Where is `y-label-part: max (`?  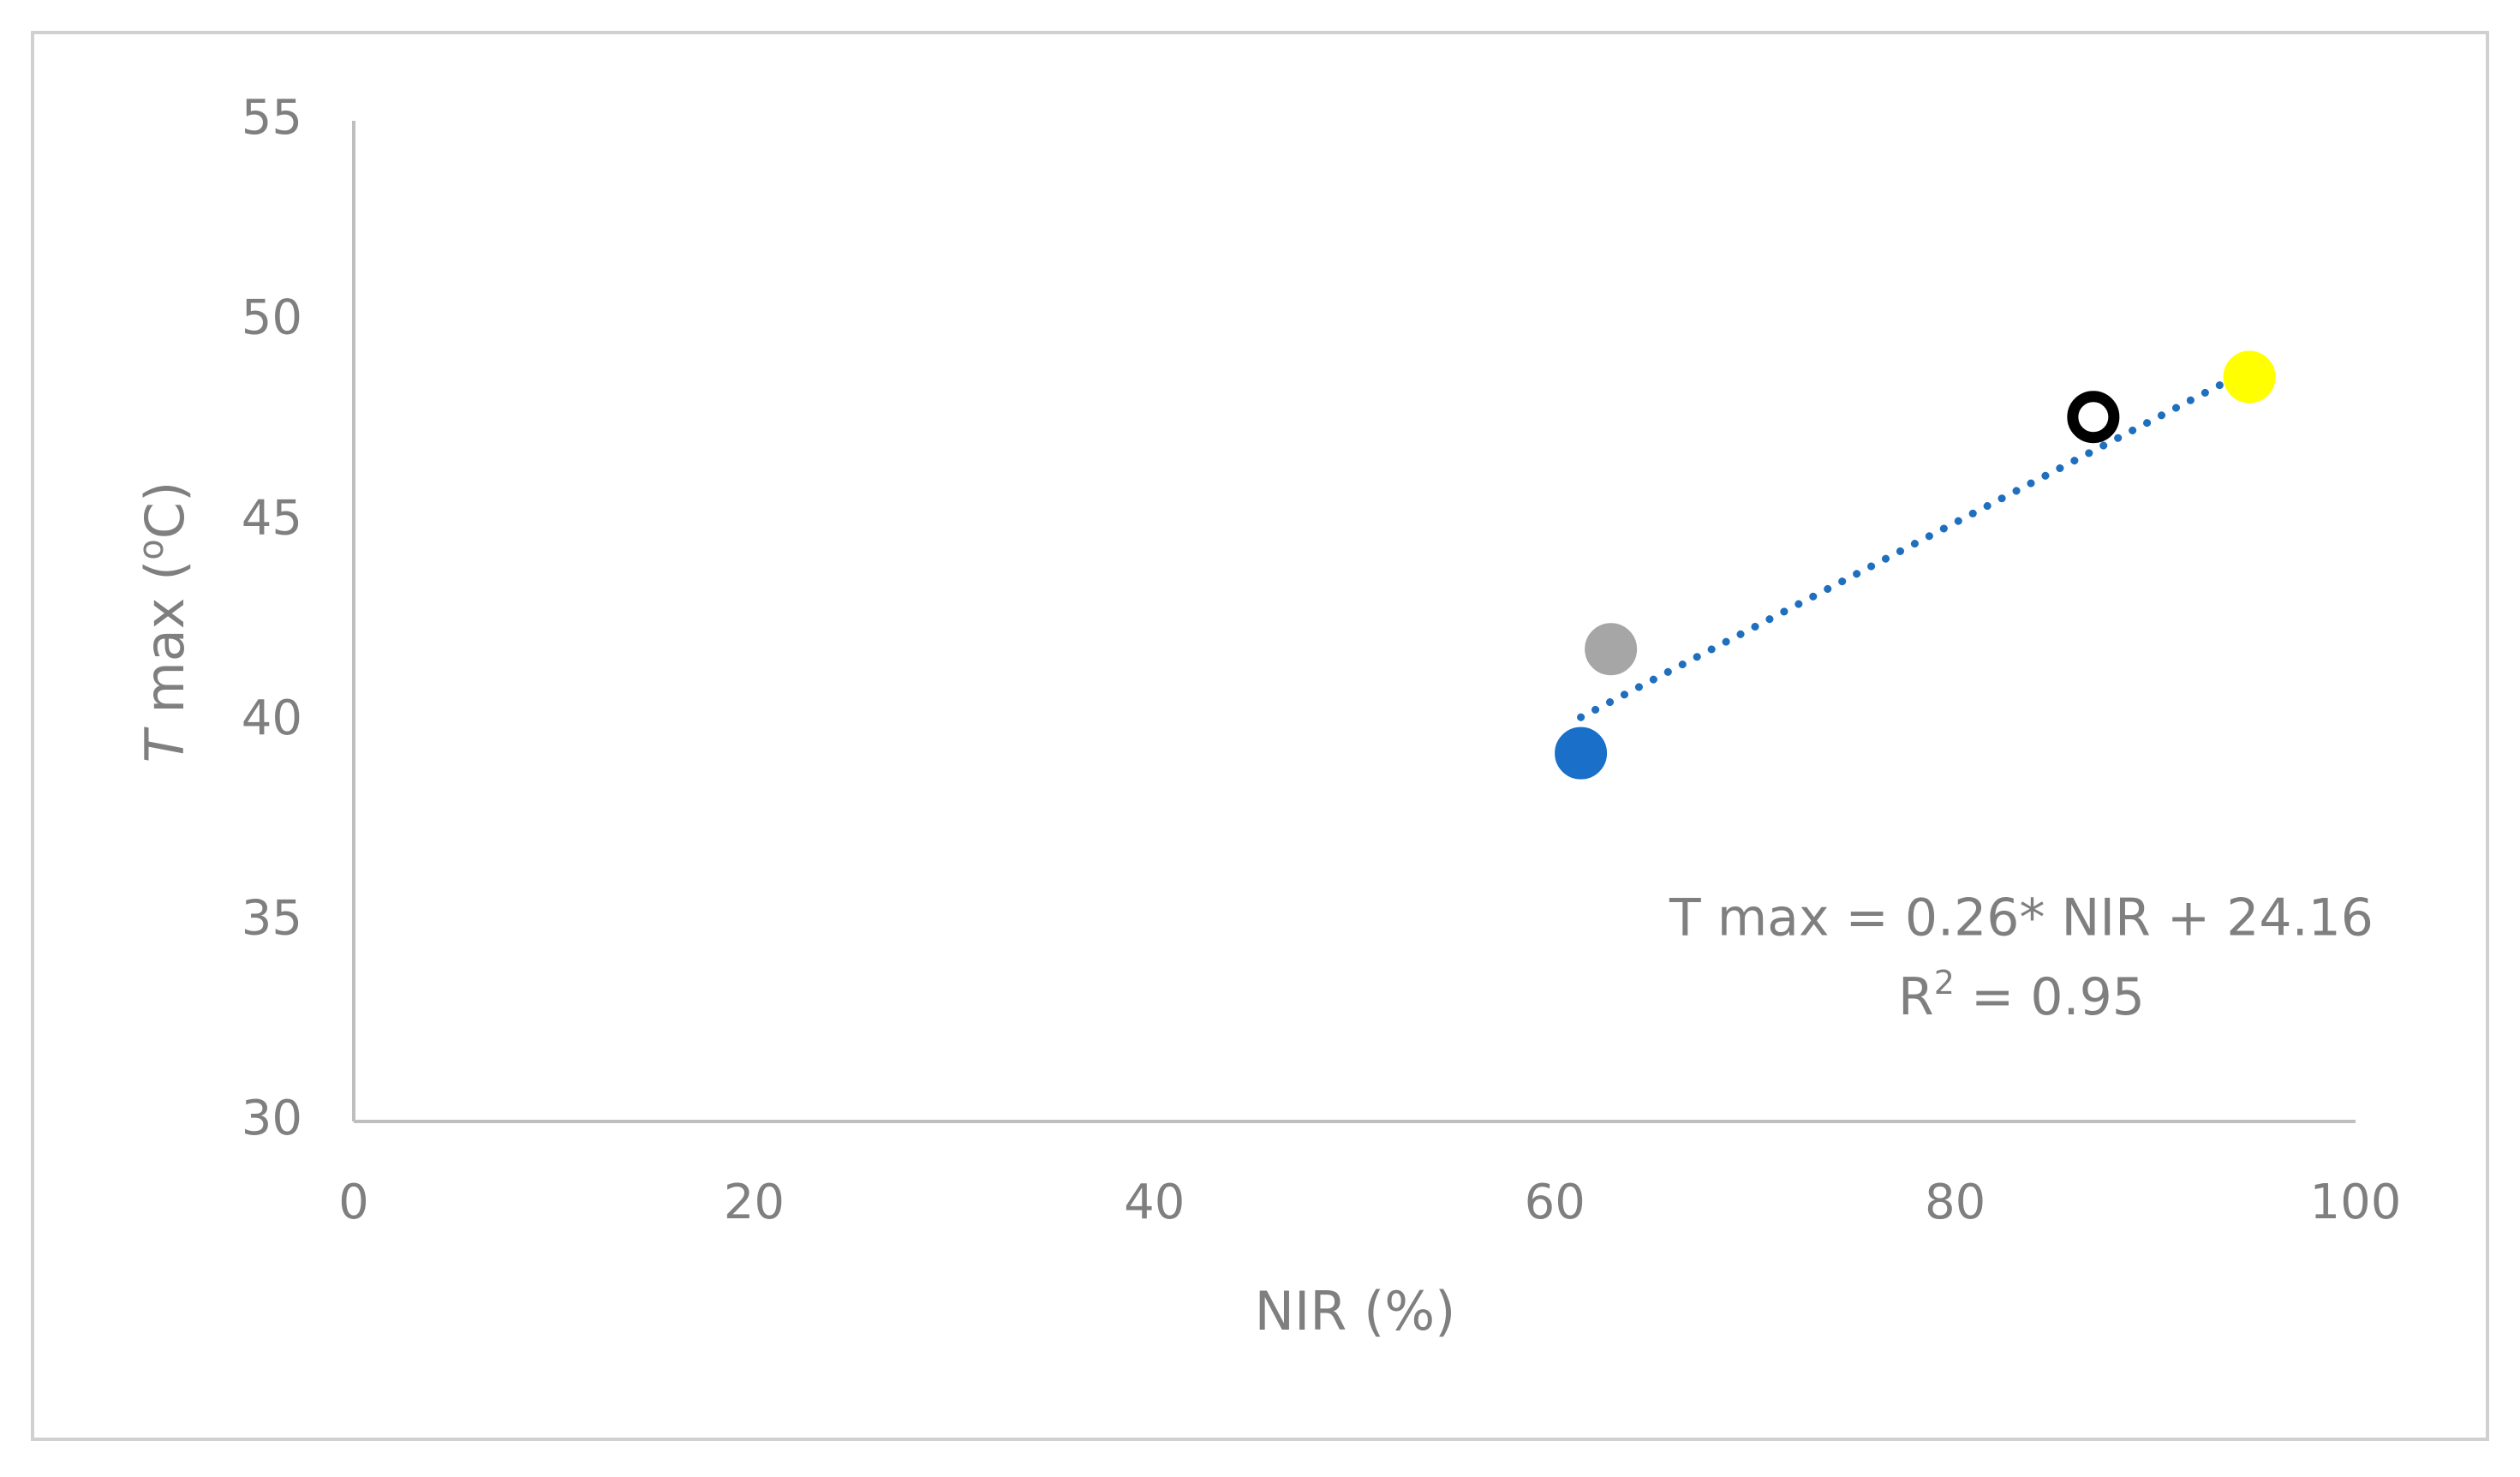 y-label-part: max ( is located at coordinates (165, 645).